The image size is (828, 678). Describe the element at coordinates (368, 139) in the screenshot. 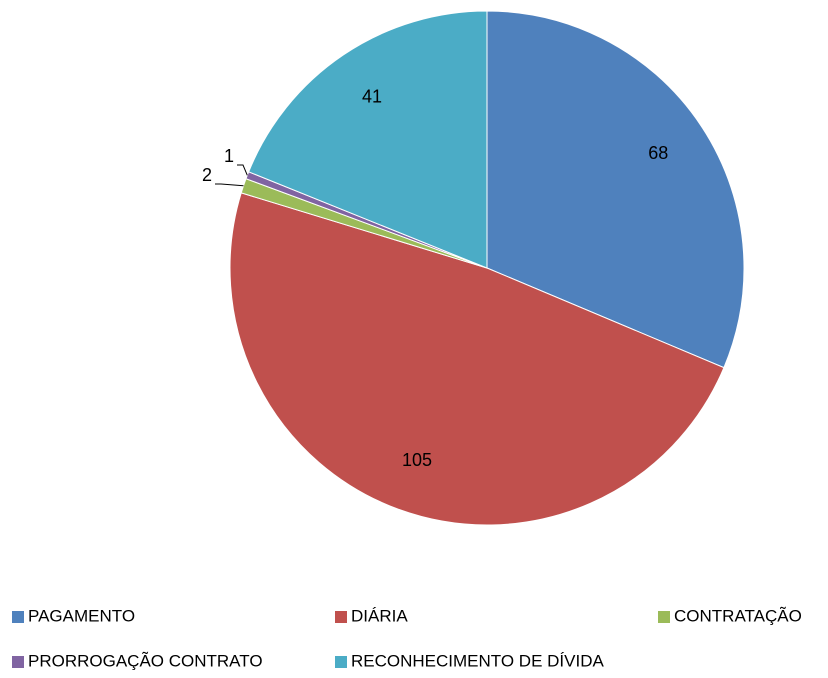

I see `pie-slice` at that location.